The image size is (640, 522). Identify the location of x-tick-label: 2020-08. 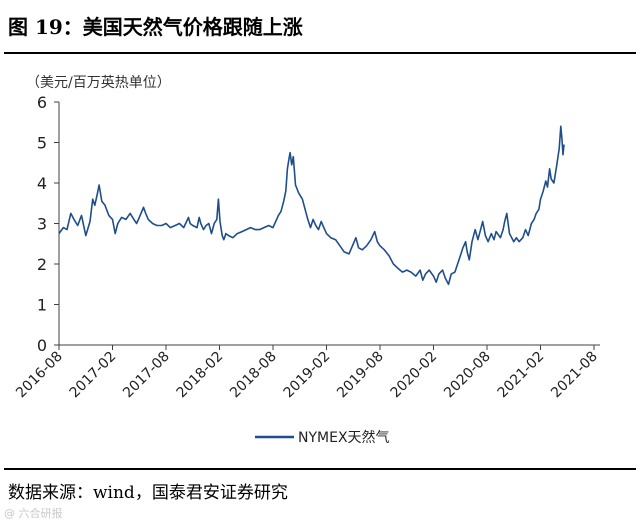
(467, 375).